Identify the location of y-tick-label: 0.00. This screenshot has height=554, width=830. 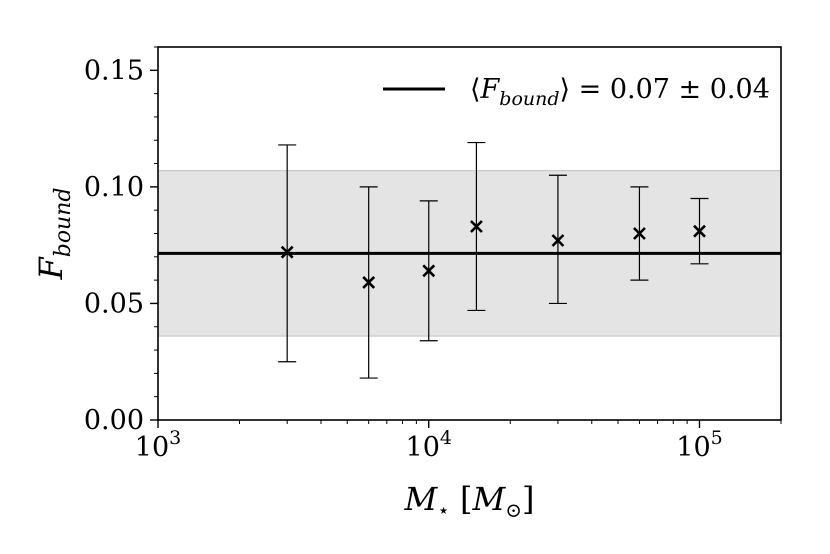
(114, 420).